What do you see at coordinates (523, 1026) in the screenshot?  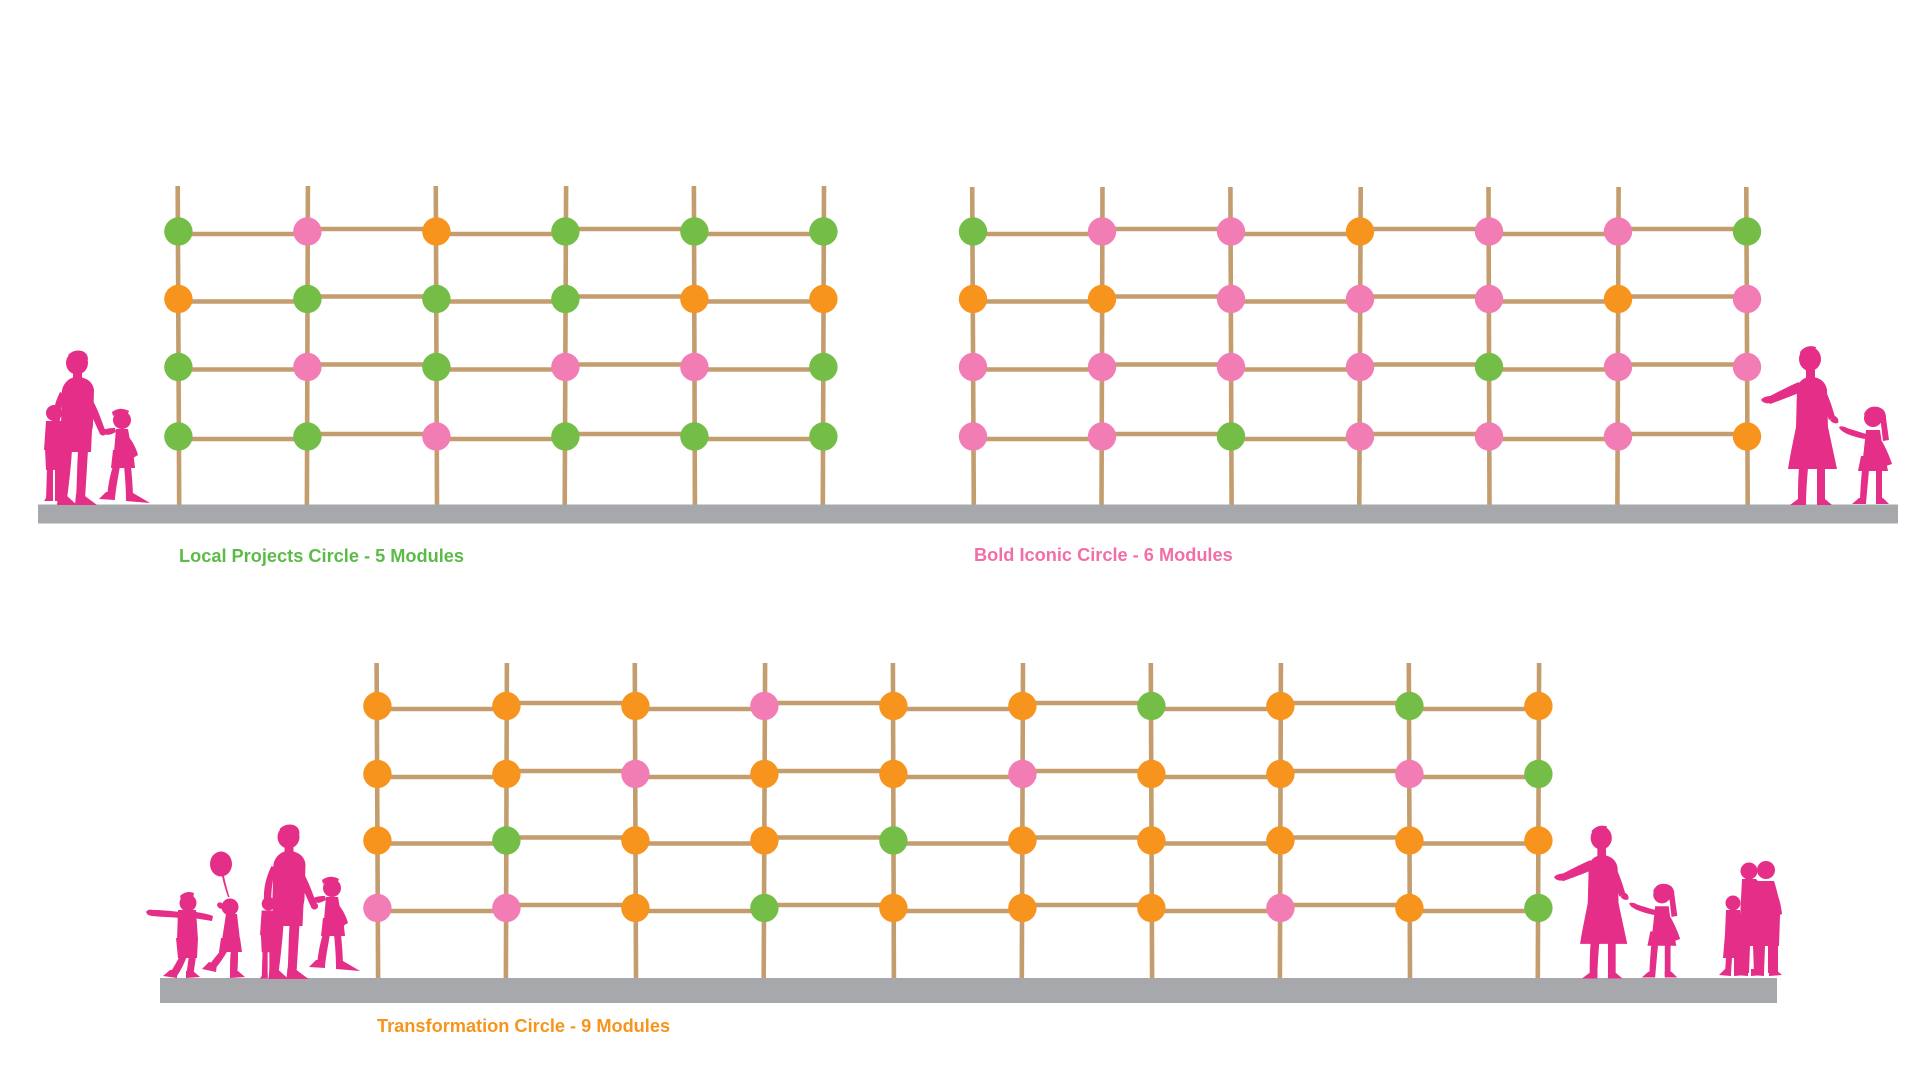 I see `svg-text:Transformation Circle - 9 Modu: Transformation Circle - 9 Modules` at bounding box center [523, 1026].